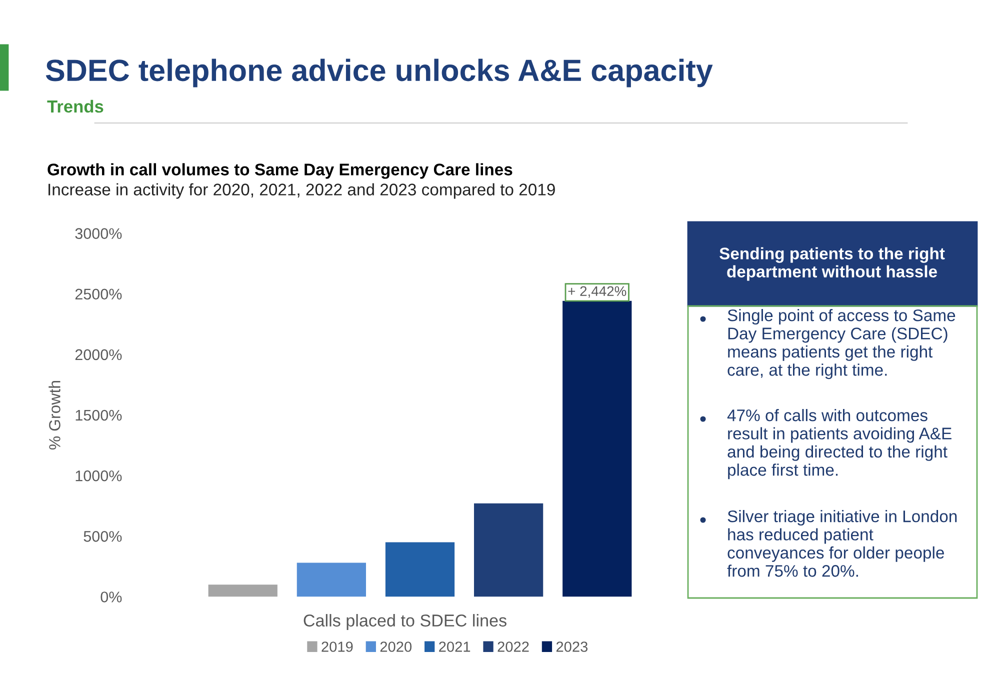 The height and width of the screenshot is (692, 1000). What do you see at coordinates (454, 647) in the screenshot?
I see `legend-label: 2021` at bounding box center [454, 647].